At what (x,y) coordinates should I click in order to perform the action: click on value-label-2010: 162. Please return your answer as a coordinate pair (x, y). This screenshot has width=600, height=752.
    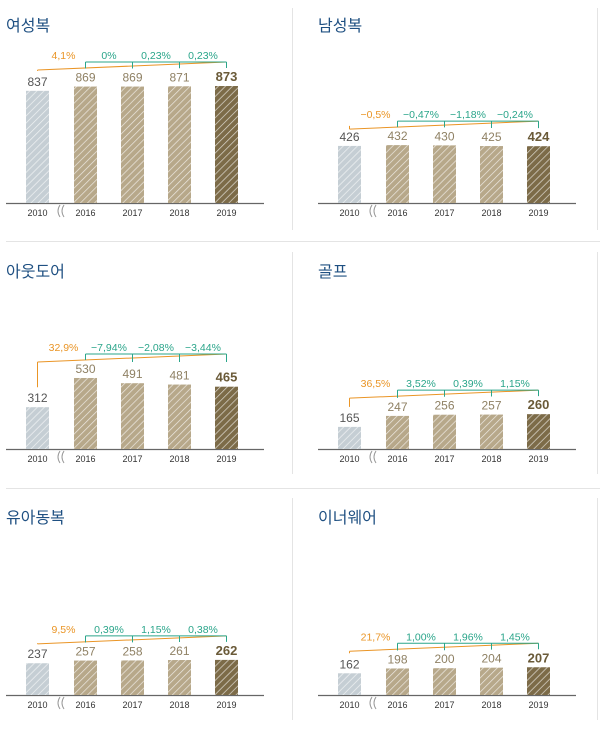
    Looking at the image, I should click on (349, 664).